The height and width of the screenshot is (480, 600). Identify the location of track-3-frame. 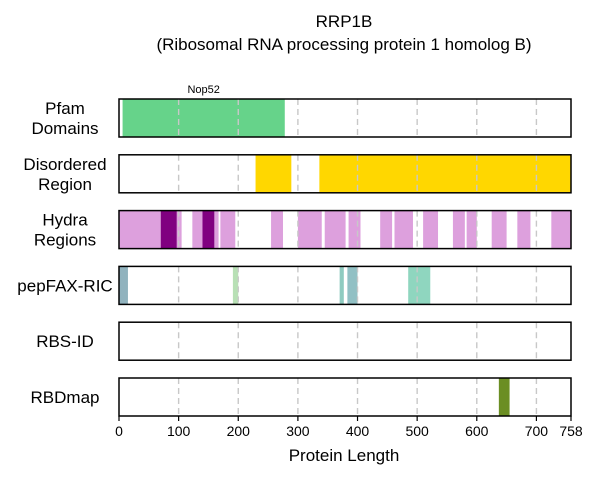
(345, 285).